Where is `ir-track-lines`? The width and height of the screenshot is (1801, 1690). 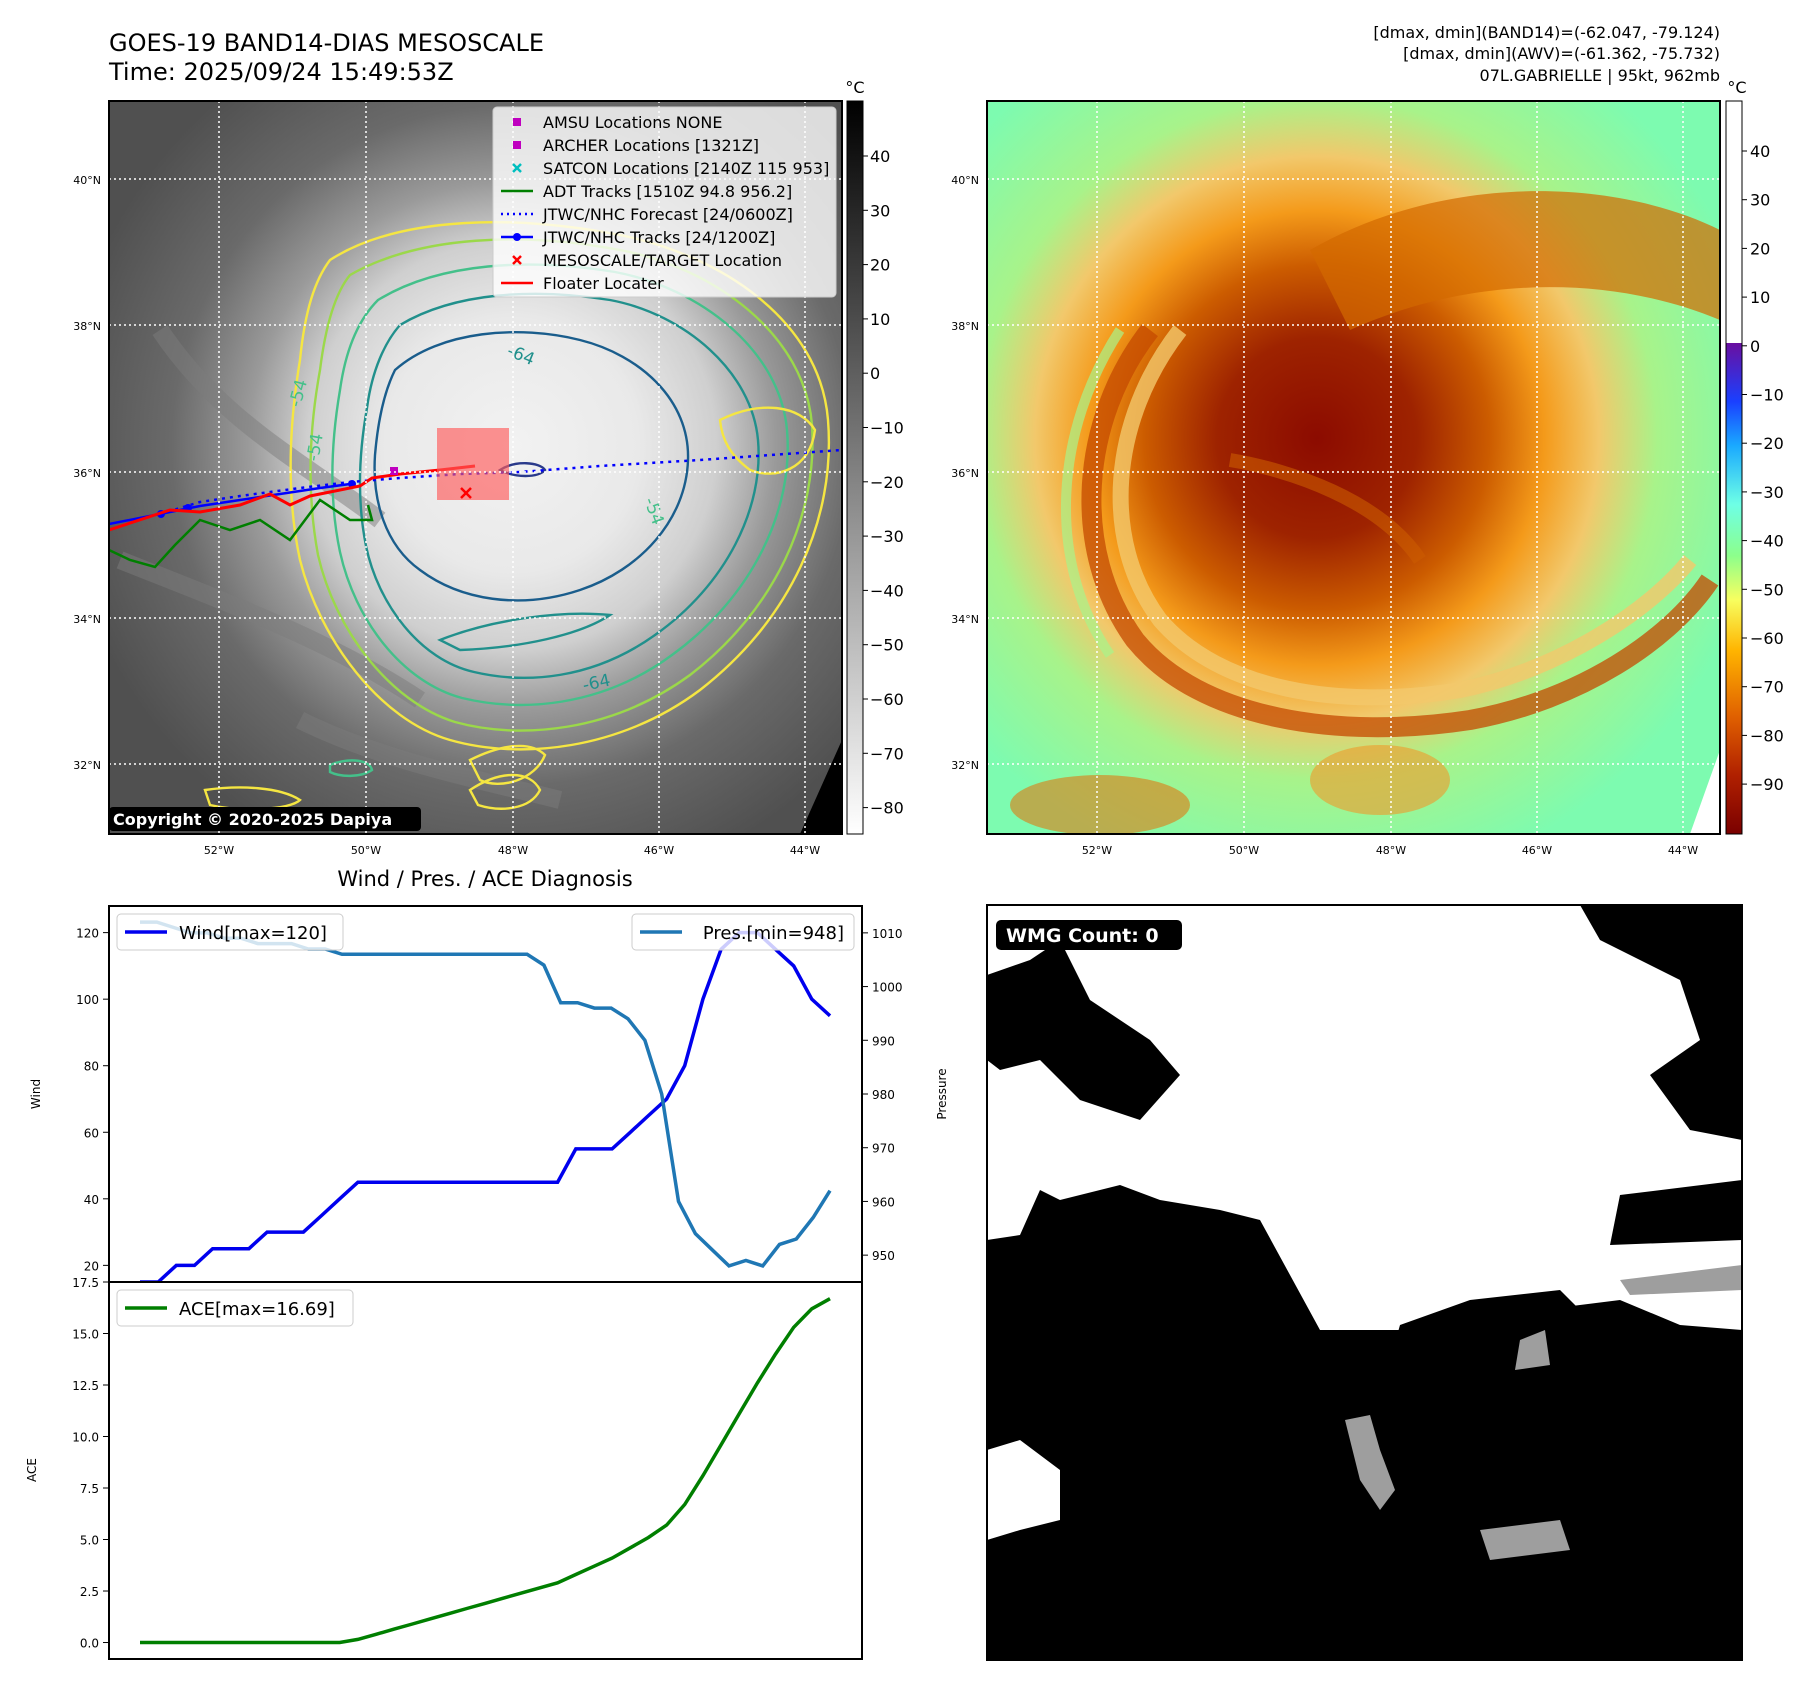 ir-track-lines is located at coordinates (475, 508).